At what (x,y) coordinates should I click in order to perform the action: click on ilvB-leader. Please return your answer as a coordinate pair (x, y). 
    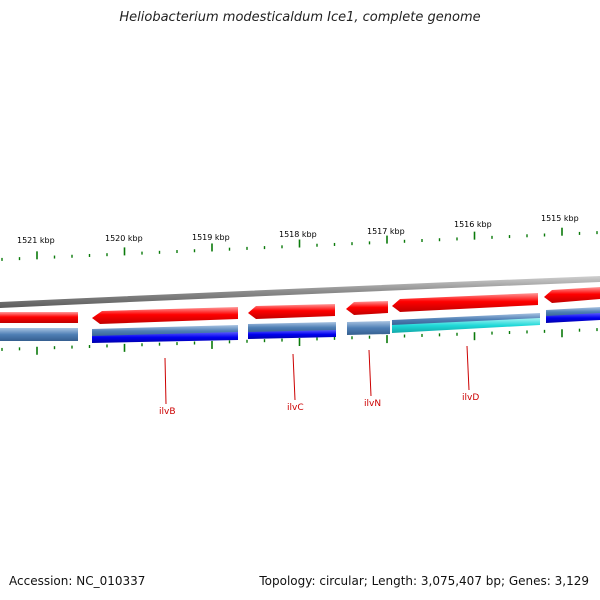
    Looking at the image, I should click on (165, 381).